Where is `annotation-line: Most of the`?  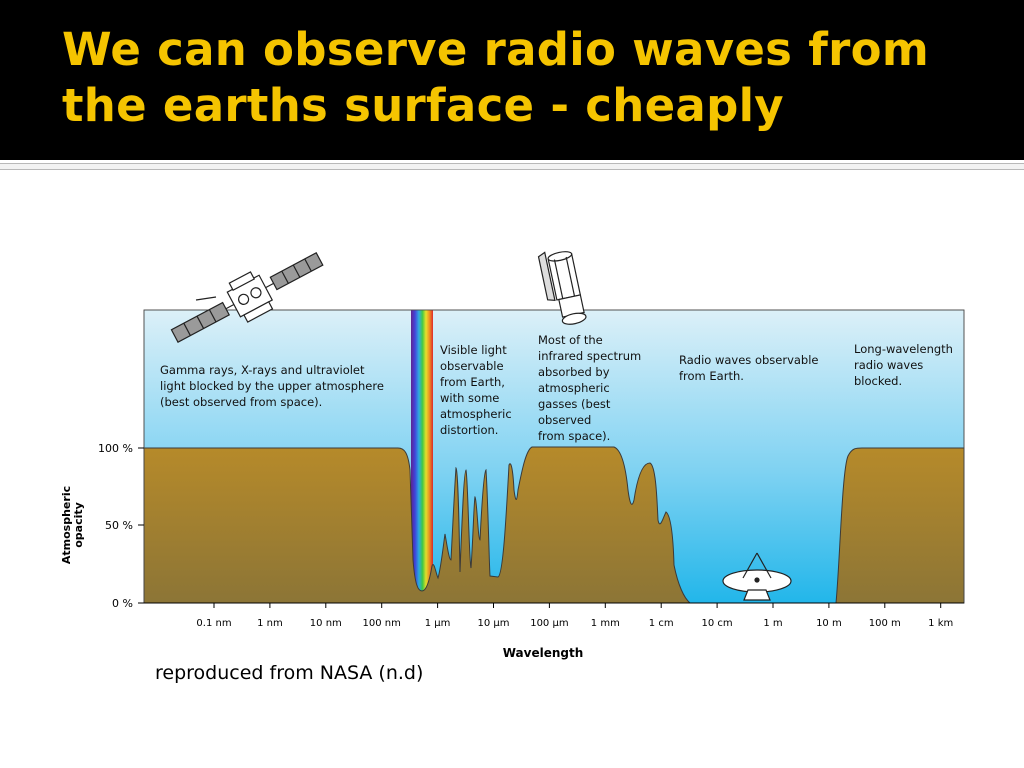
annotation-line: Most of the is located at coordinates (570, 340).